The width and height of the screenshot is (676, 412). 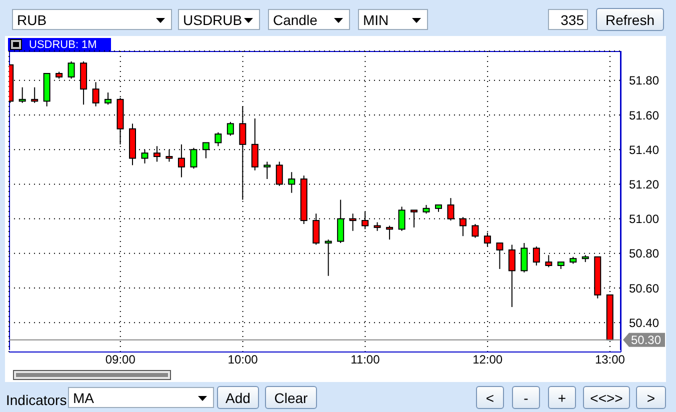 I want to click on x-tick-label: 11:00, so click(x=365, y=359).